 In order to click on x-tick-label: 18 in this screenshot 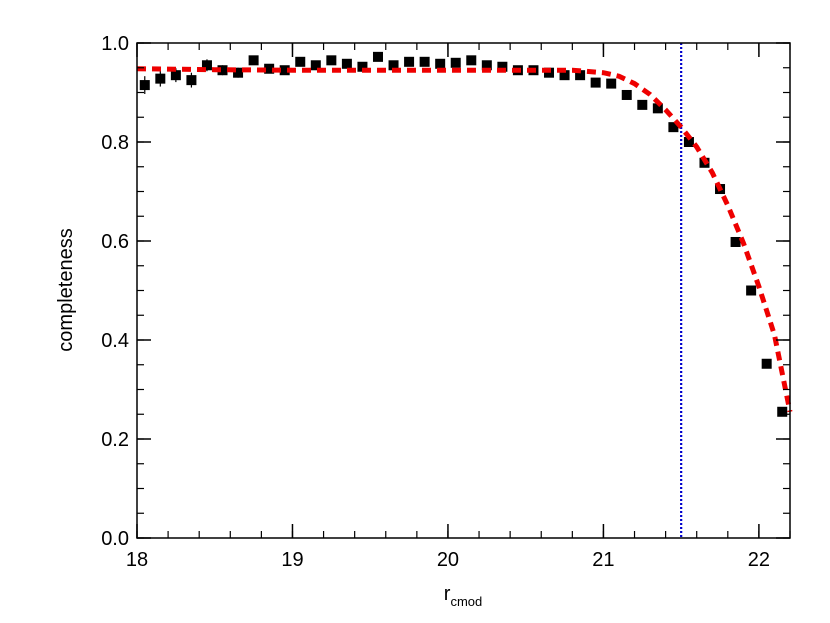, I will do `click(137, 560)`.